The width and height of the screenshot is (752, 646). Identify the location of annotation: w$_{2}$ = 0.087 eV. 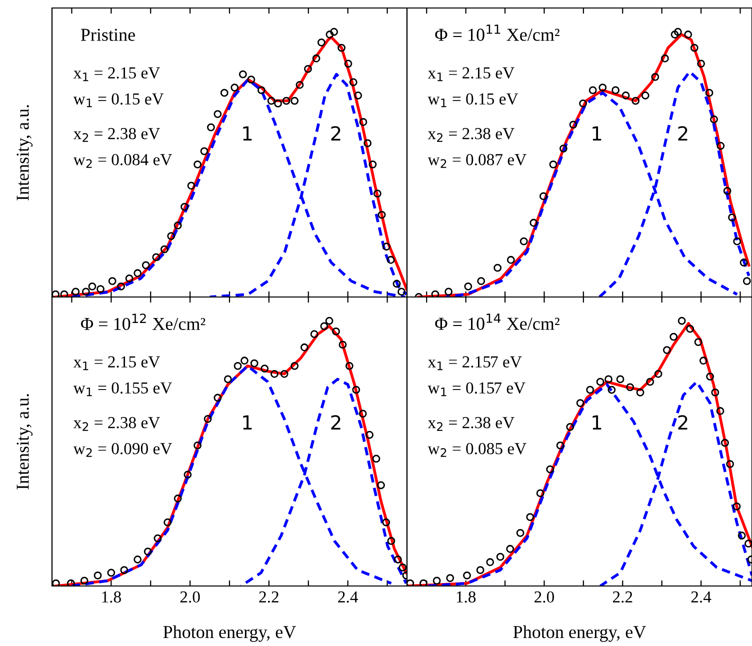
(477, 161).